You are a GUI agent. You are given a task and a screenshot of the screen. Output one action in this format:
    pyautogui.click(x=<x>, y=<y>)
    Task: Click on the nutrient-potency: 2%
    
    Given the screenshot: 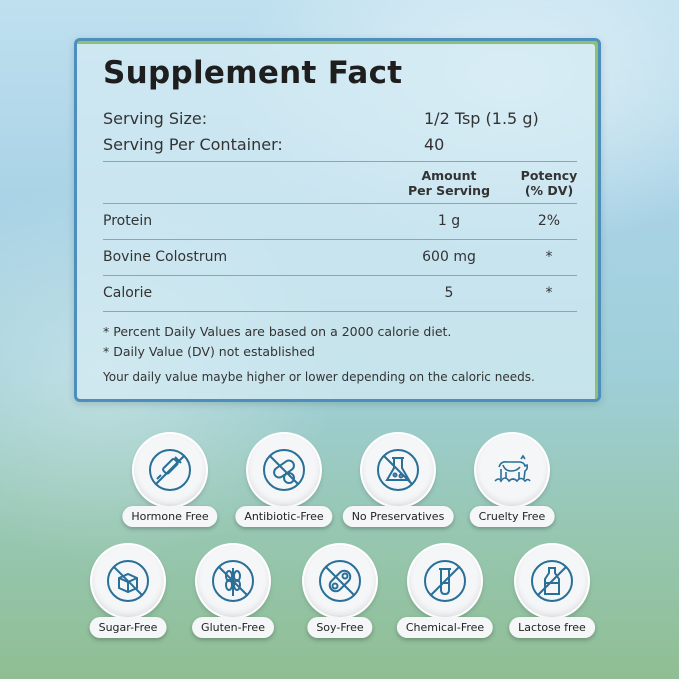 What is the action you would take?
    pyautogui.click(x=549, y=221)
    